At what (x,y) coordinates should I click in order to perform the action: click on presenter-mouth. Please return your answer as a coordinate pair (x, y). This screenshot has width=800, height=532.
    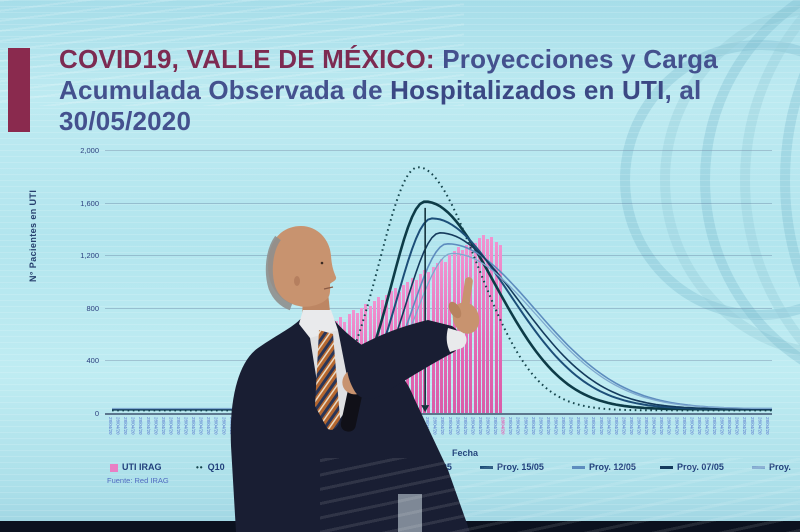
    Looking at the image, I should click on (328, 288).